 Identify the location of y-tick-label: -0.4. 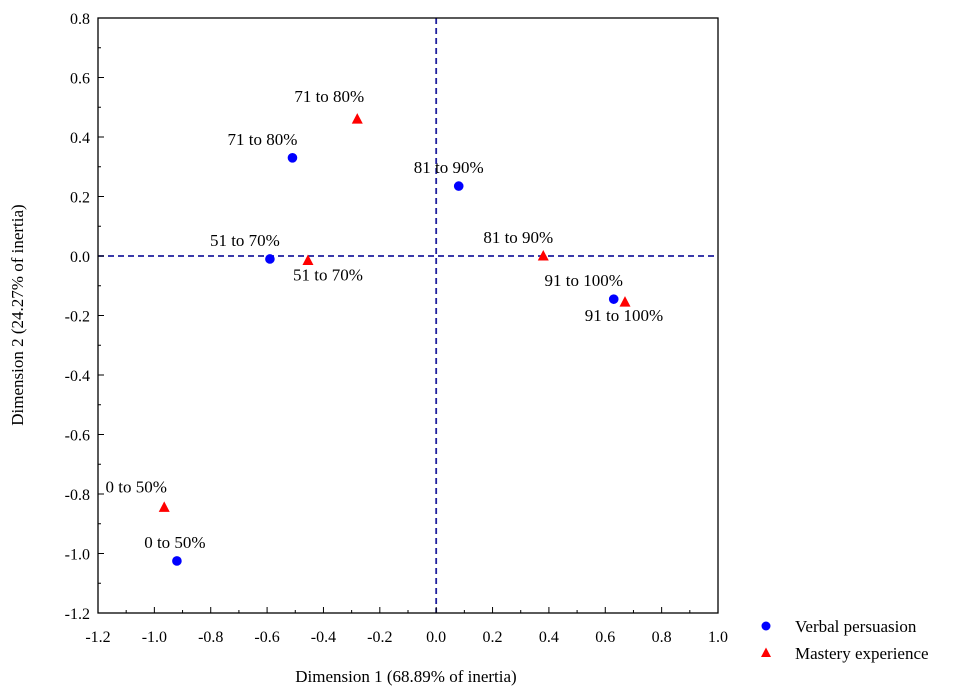
(77, 376).